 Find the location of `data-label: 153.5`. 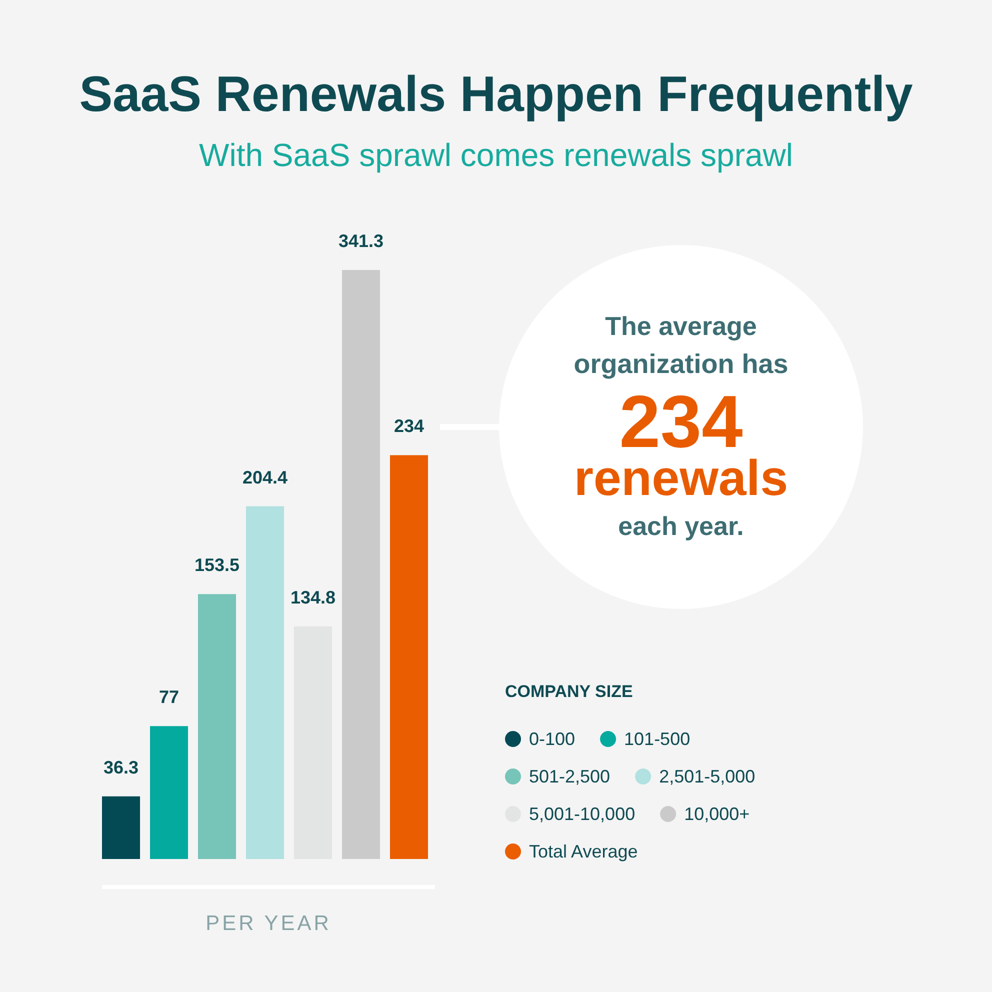

data-label: 153.5 is located at coordinates (217, 565).